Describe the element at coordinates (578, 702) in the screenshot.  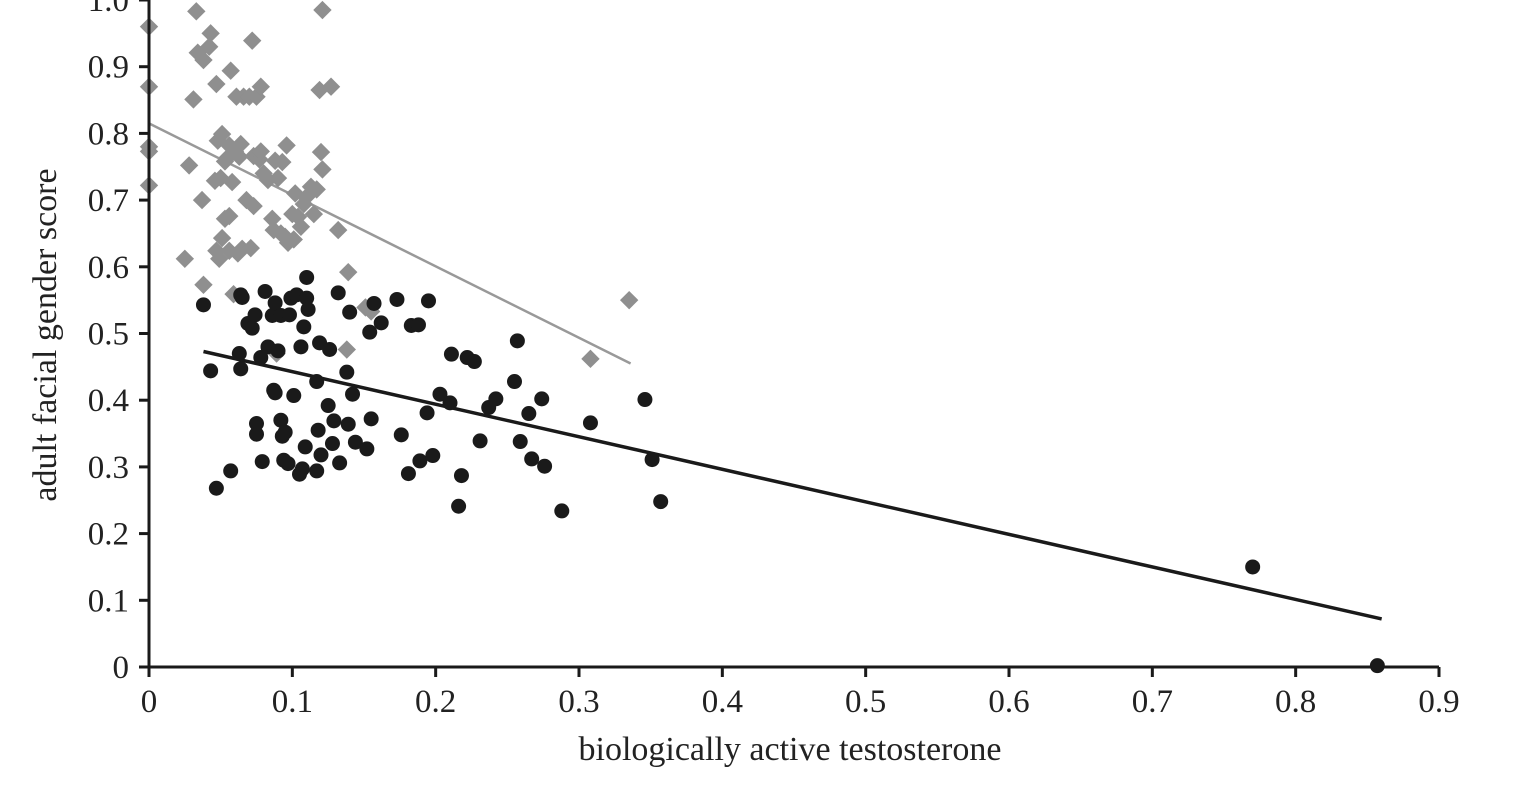
I see `x-tick-label: 0.3` at that location.